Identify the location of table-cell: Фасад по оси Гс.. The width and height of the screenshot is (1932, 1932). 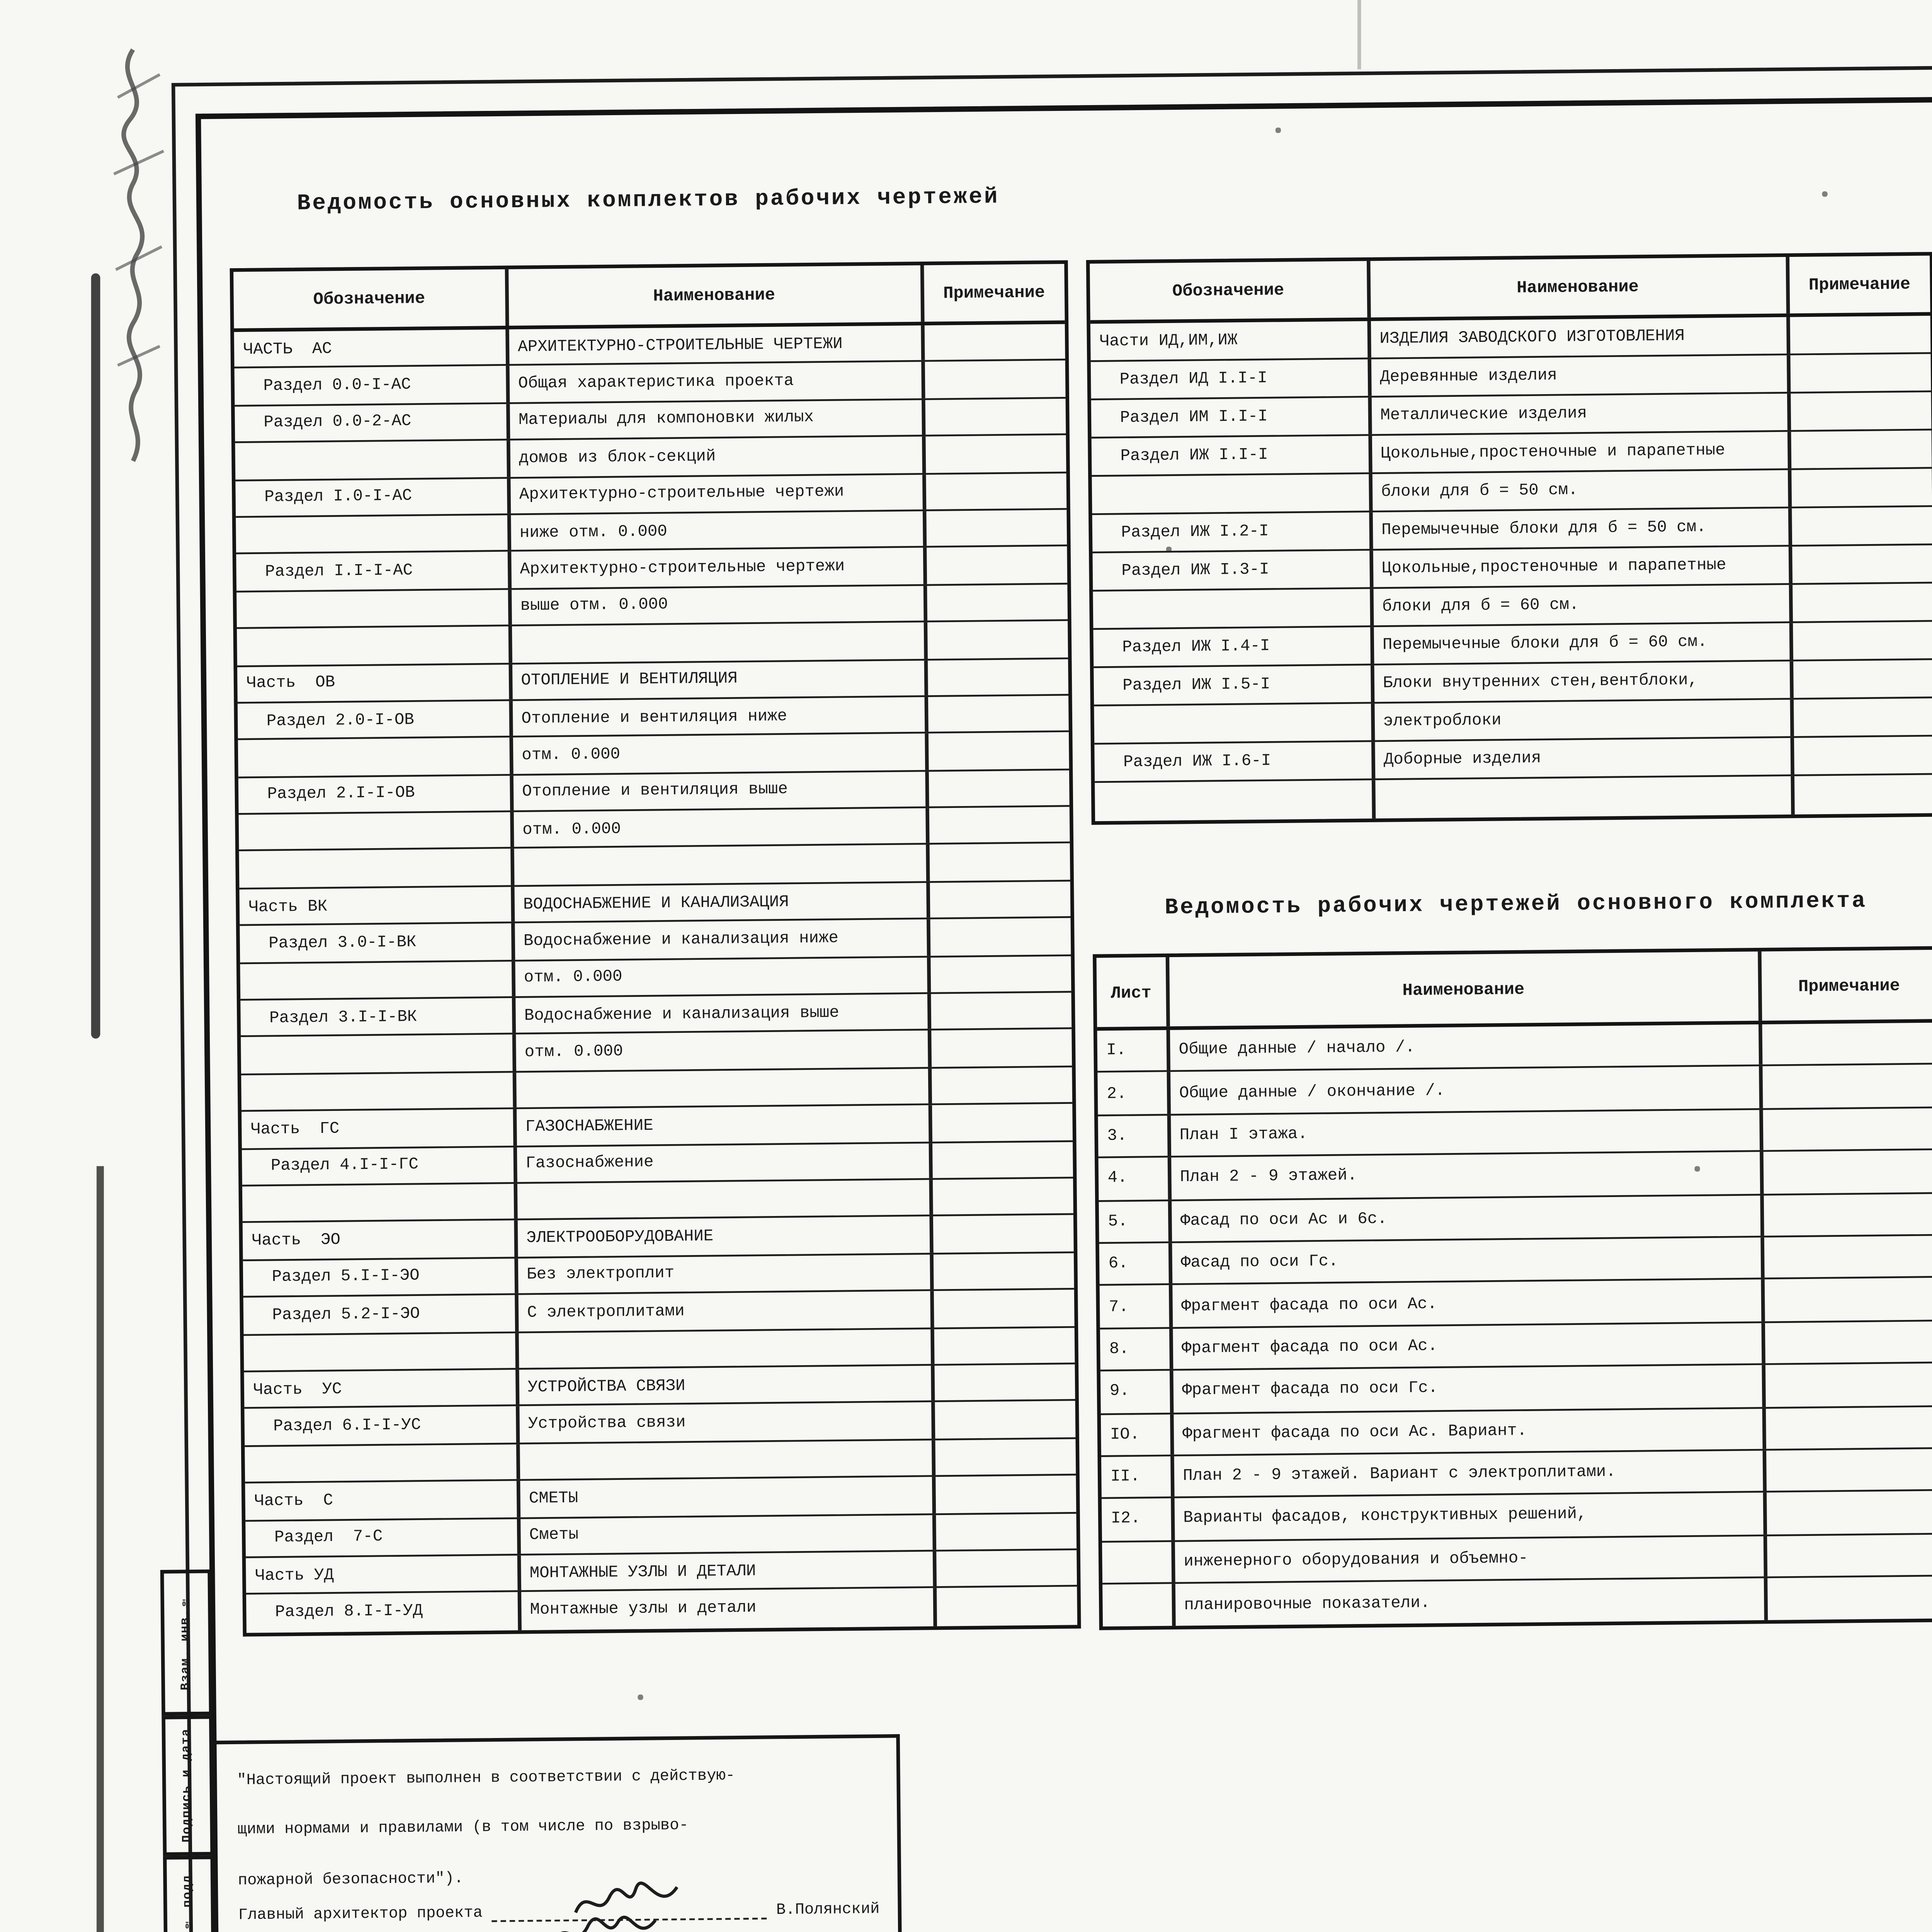
(1468, 1261).